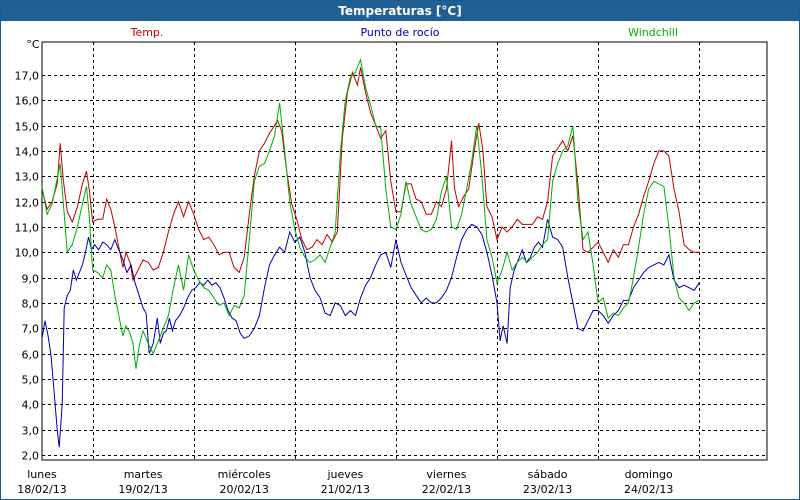 This screenshot has height=500, width=800. What do you see at coordinates (27, 253) in the screenshot?
I see `y-tick-label: 10,0` at bounding box center [27, 253].